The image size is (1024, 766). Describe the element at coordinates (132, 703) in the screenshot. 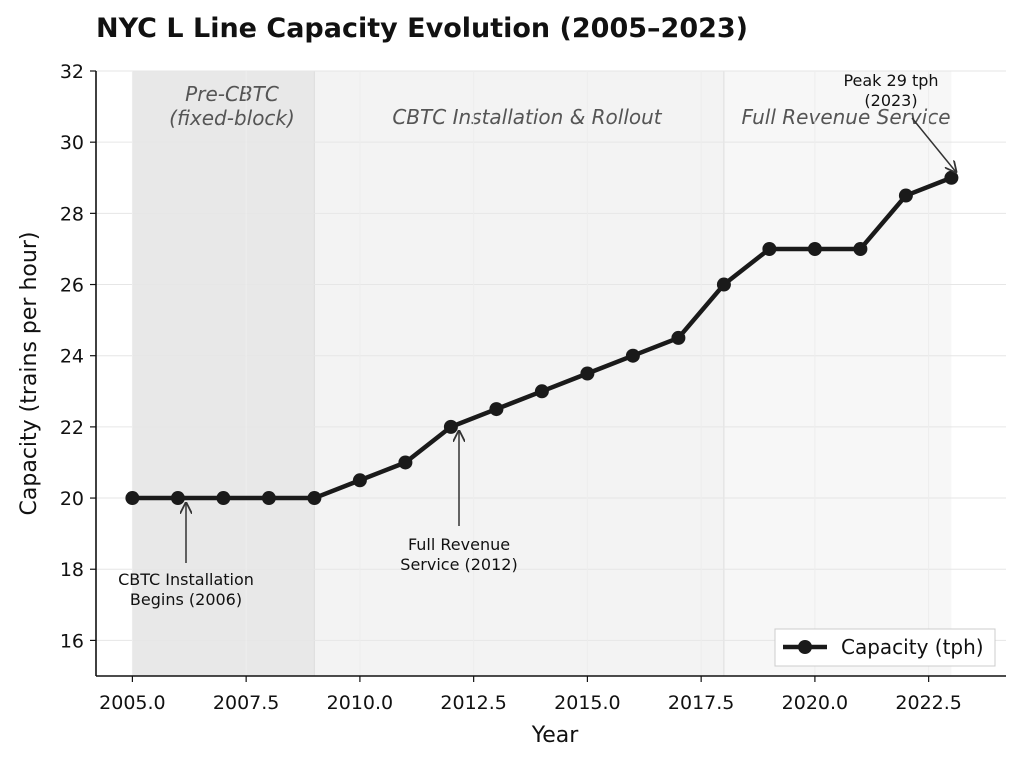

I see `x-tick-label: 2005.0` at that location.